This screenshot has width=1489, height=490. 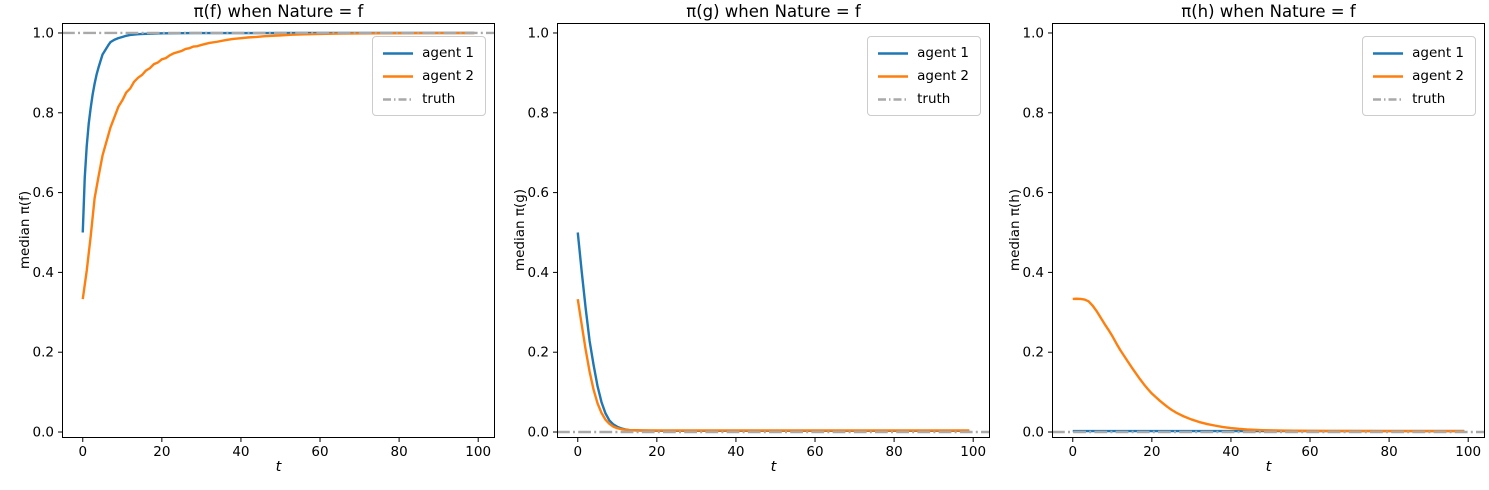 What do you see at coordinates (1015, 230) in the screenshot?
I see `y-axis-label: median π(h)` at bounding box center [1015, 230].